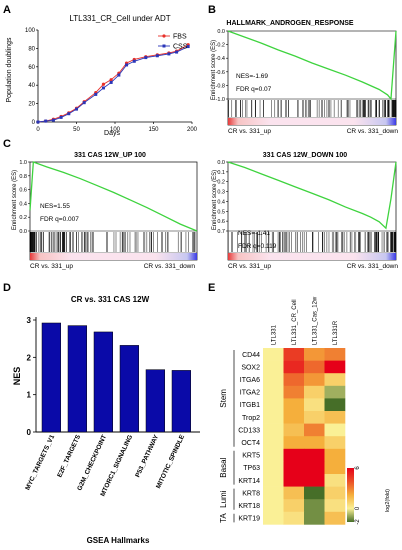  Describe the element at coordinates (30, 31) in the screenshot. I see `a-y-tick-label: 100` at that location.